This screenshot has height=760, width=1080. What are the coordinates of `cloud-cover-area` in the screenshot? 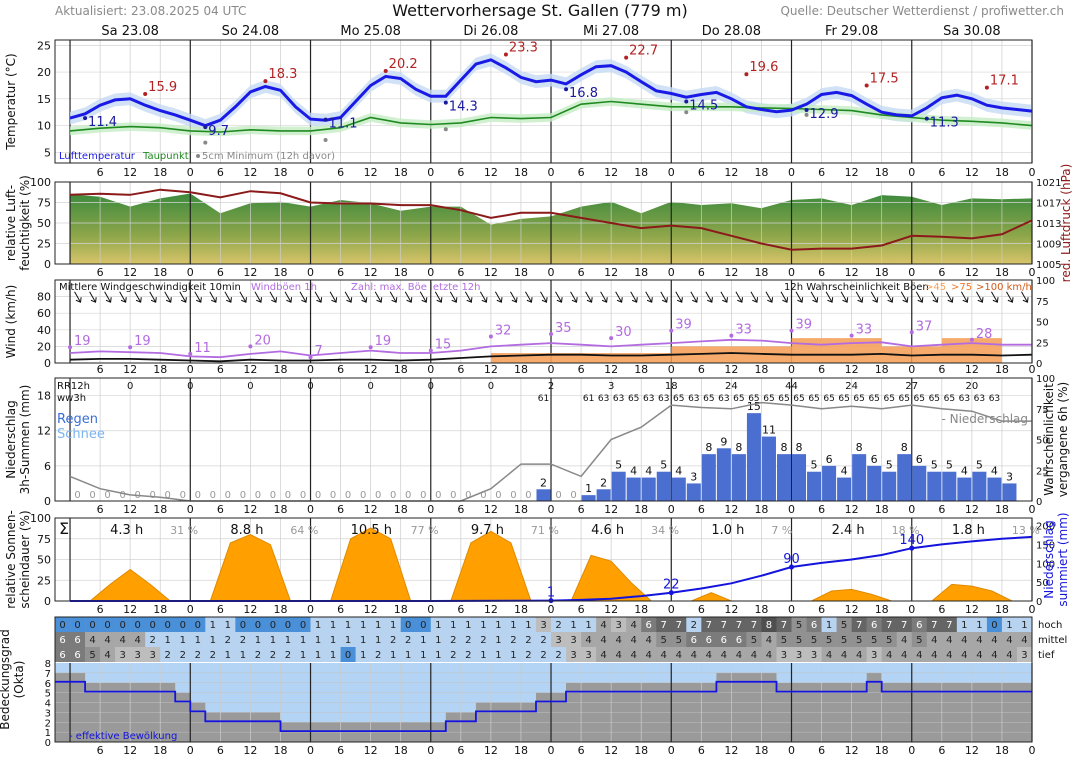 It's located at (543, 707).